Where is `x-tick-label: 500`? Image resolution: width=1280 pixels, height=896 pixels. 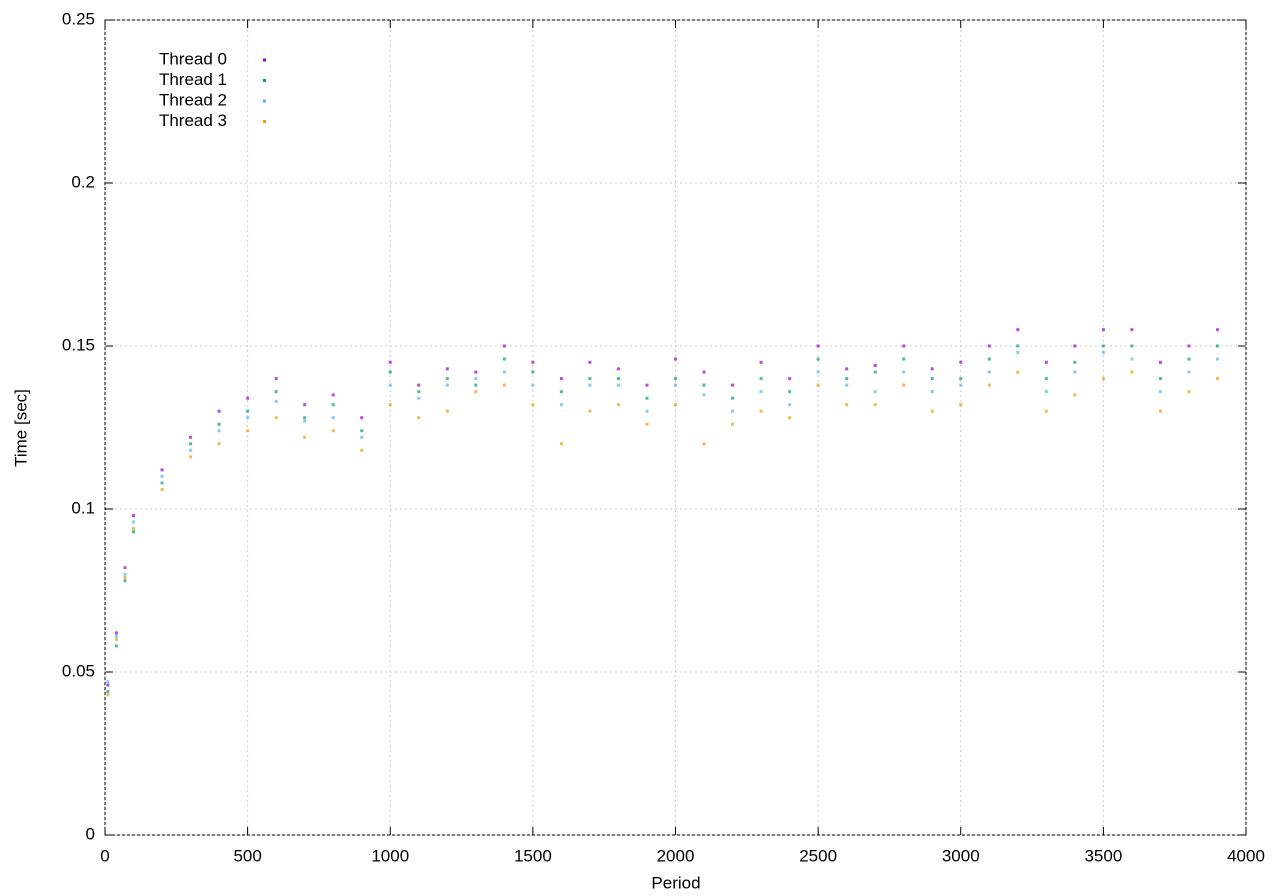
x-tick-label: 500 is located at coordinates (247, 855).